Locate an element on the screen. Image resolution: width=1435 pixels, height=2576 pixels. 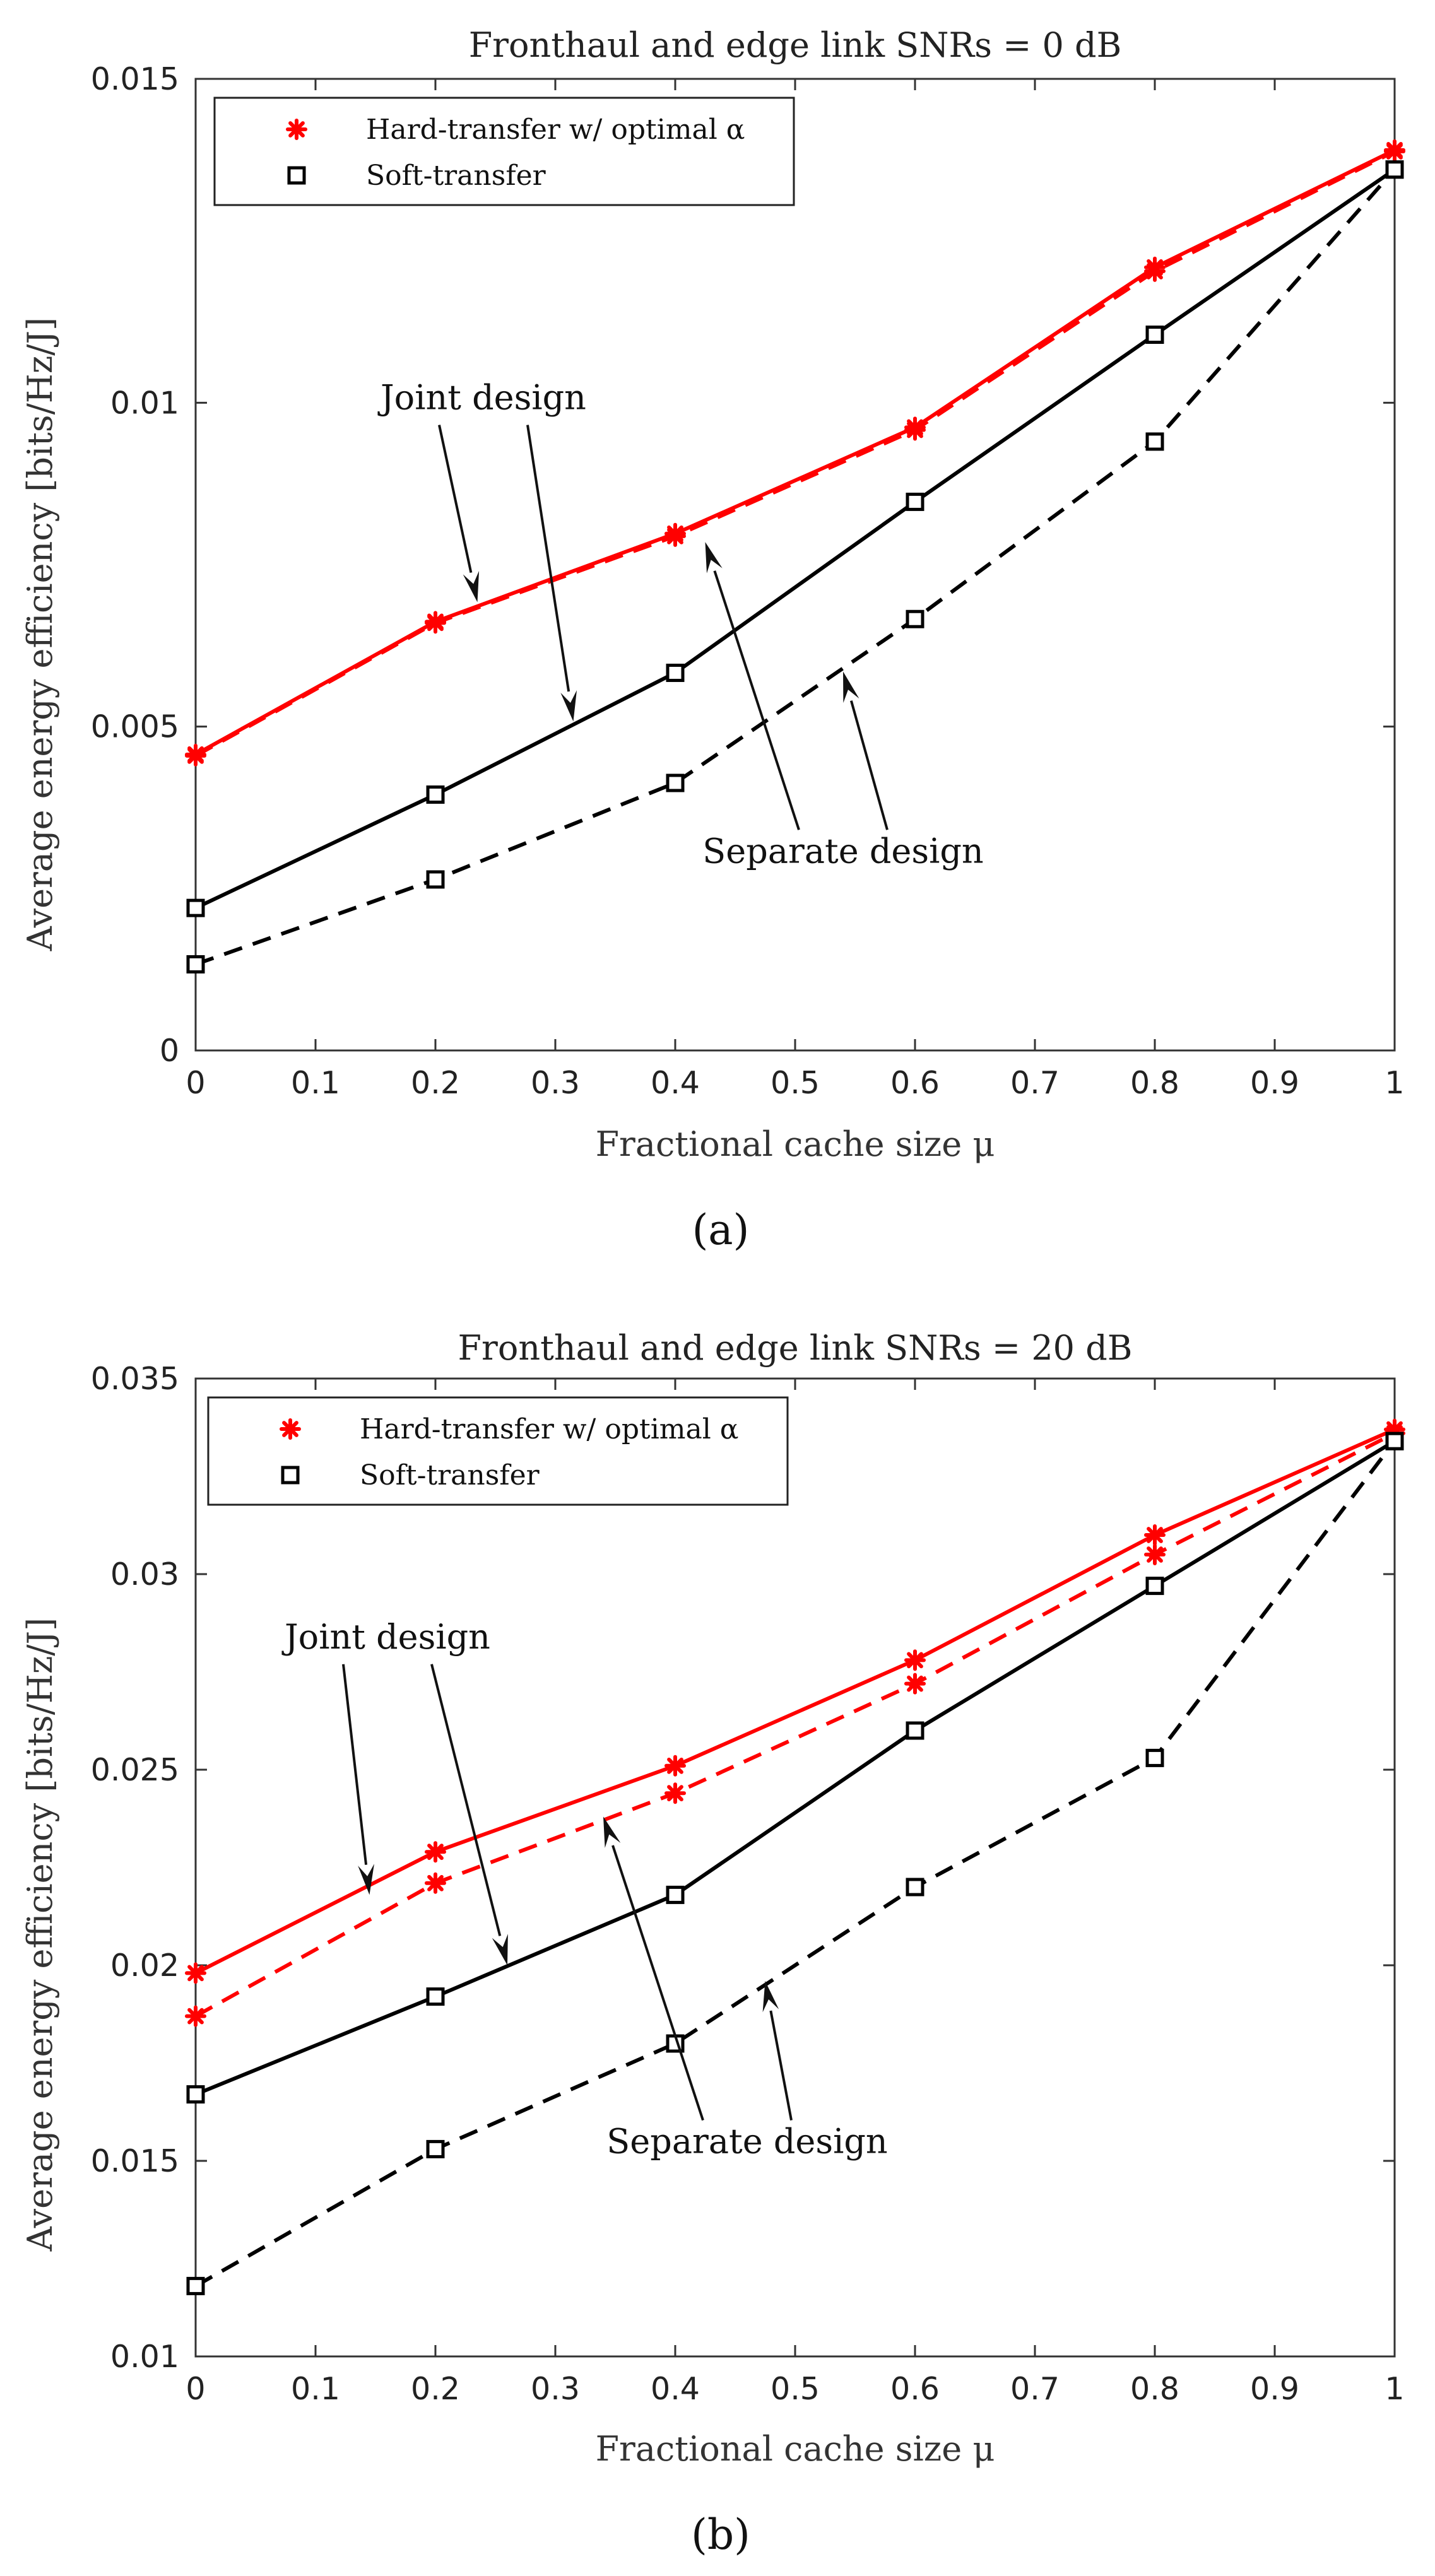
panel-b-xtick-label: 0.4 is located at coordinates (675, 2389).